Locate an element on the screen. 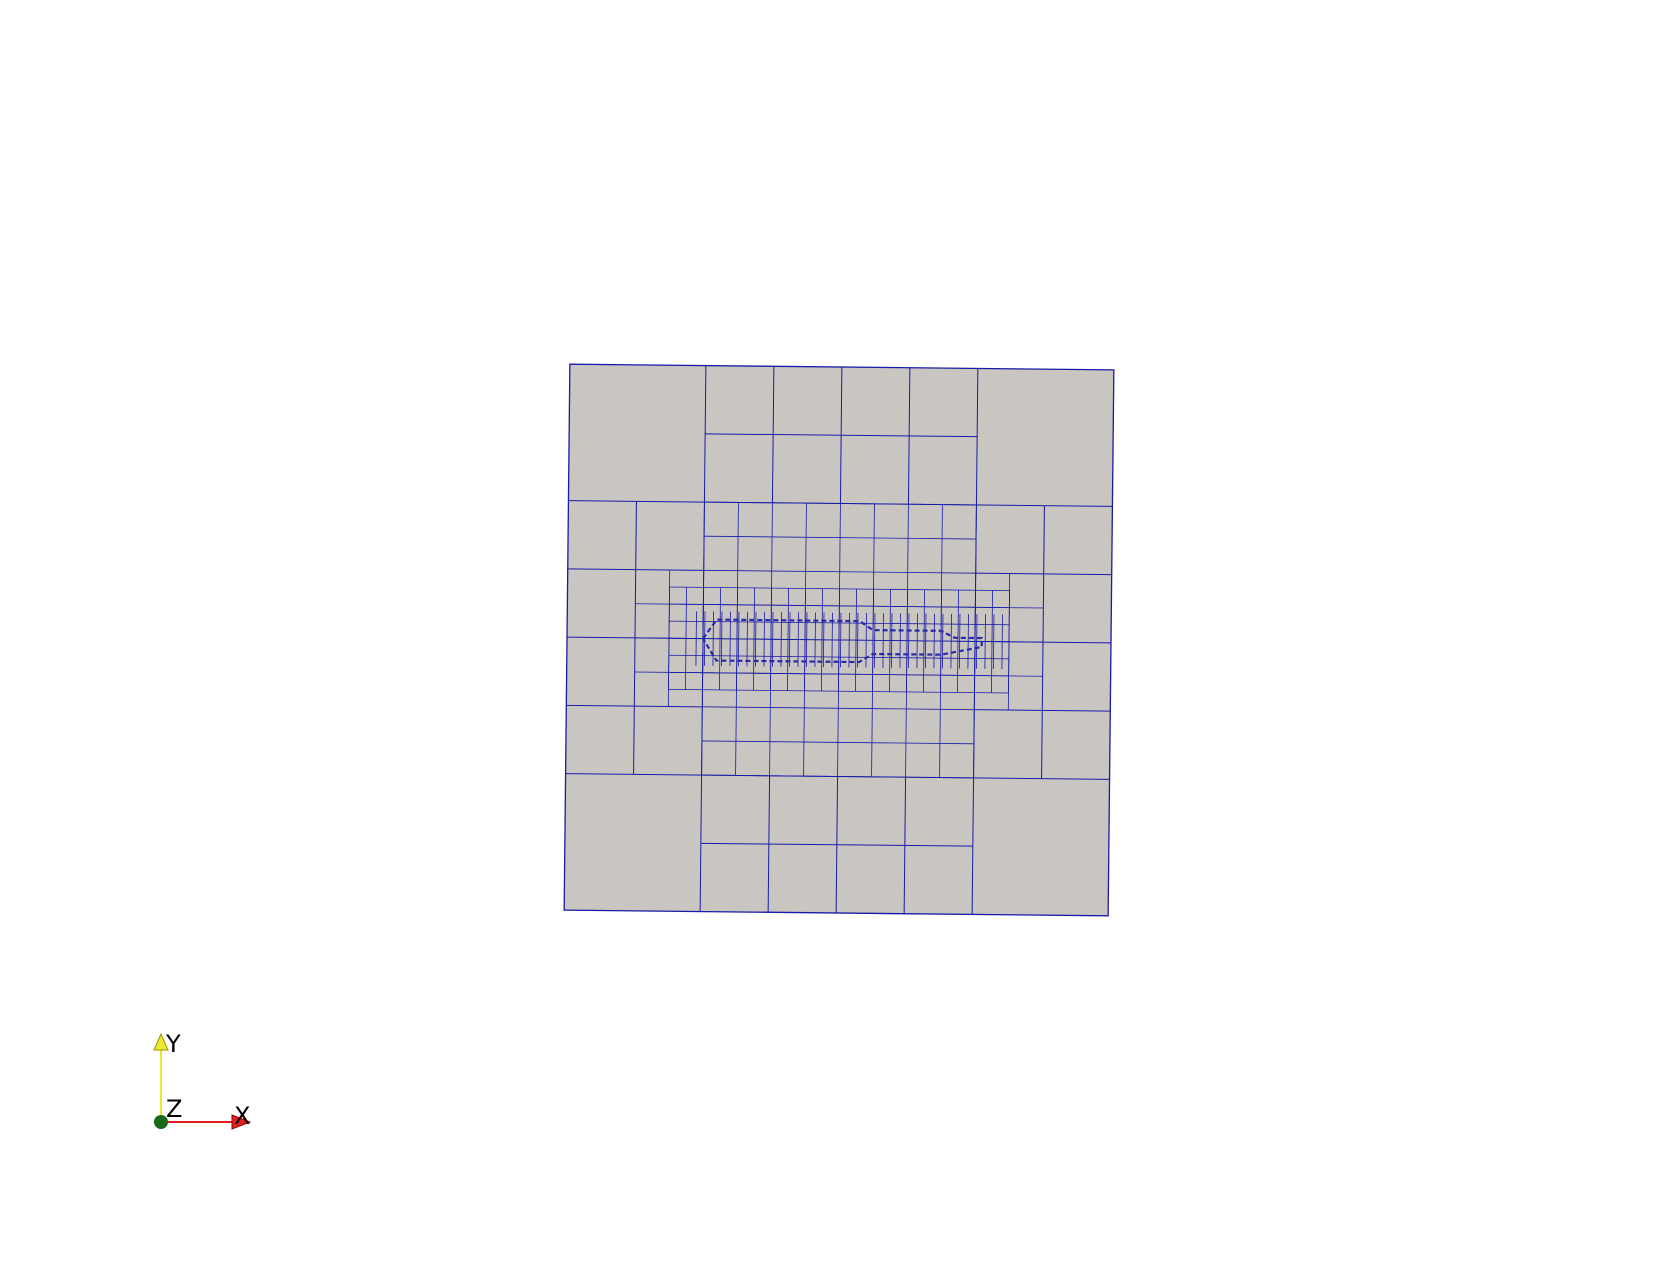 The image size is (1656, 1279). x-axis-arrow is located at coordinates (241, 1122).